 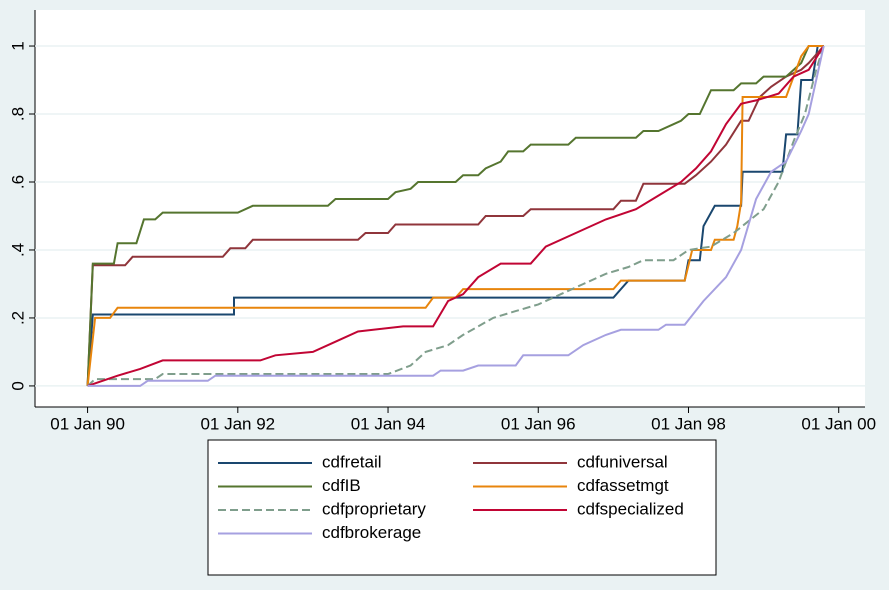 What do you see at coordinates (352, 461) in the screenshot?
I see `legend-label: cdfretail` at bounding box center [352, 461].